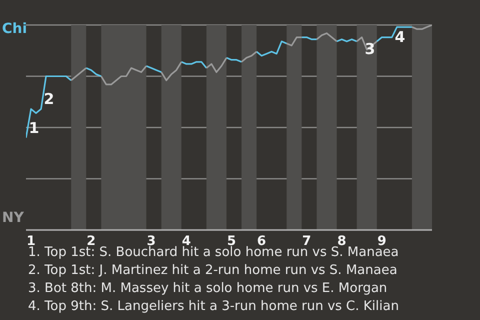 The height and width of the screenshot is (320, 480). What do you see at coordinates (49, 99) in the screenshot?
I see `annotation: 2` at bounding box center [49, 99].